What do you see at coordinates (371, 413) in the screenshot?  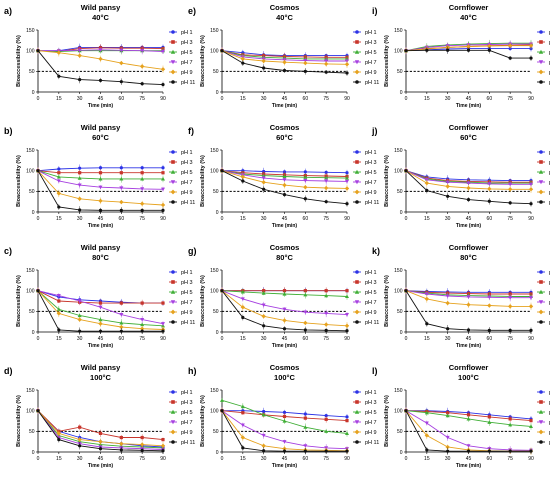 I see `legend-label: pH 5` at bounding box center [371, 413].